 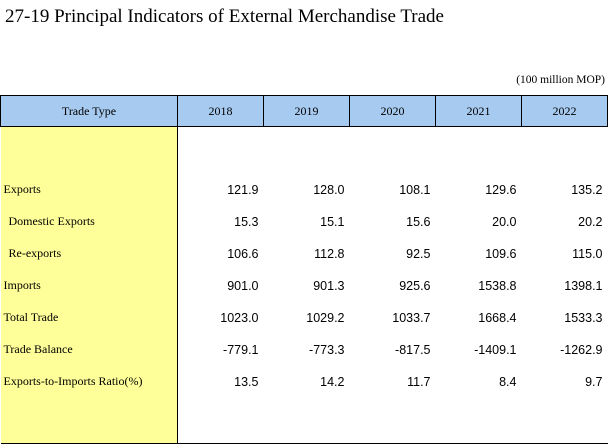 I want to click on cell-imports-2018: 901.0, so click(x=243, y=285).